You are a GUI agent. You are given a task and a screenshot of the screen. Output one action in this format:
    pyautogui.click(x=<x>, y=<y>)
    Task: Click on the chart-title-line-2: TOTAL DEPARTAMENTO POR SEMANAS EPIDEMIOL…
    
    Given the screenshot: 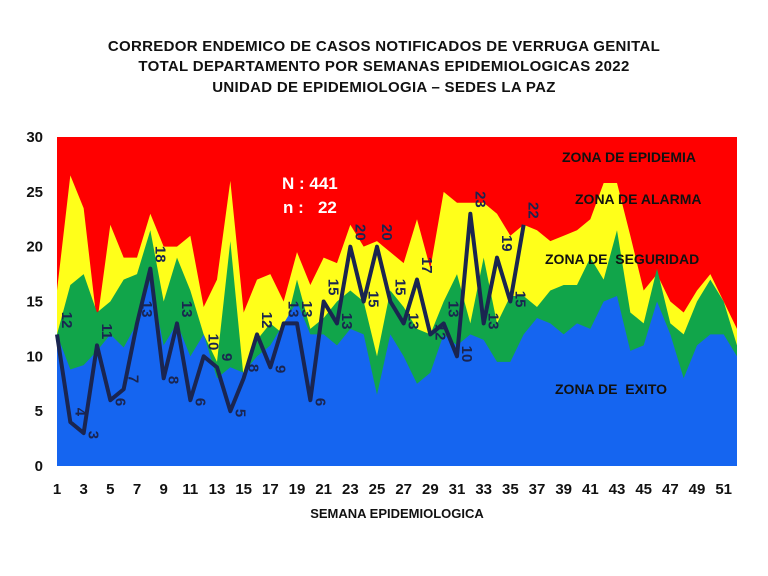 What is the action you would take?
    pyautogui.click(x=384, y=66)
    